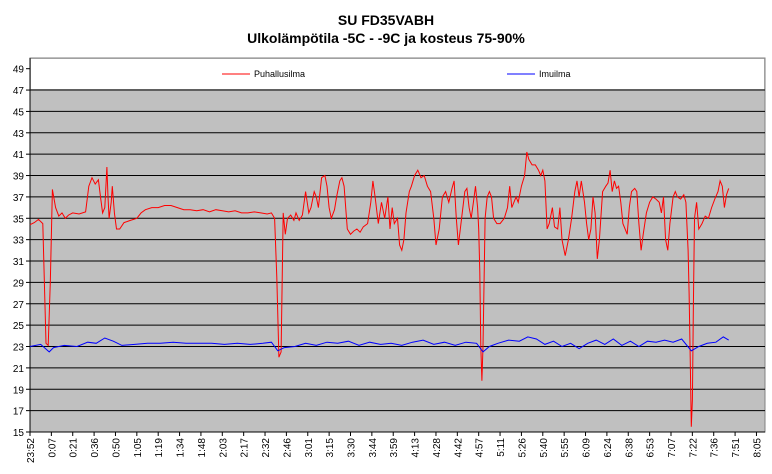  What do you see at coordinates (19, 198) in the screenshot?
I see `y-tick-label: 37` at bounding box center [19, 198].